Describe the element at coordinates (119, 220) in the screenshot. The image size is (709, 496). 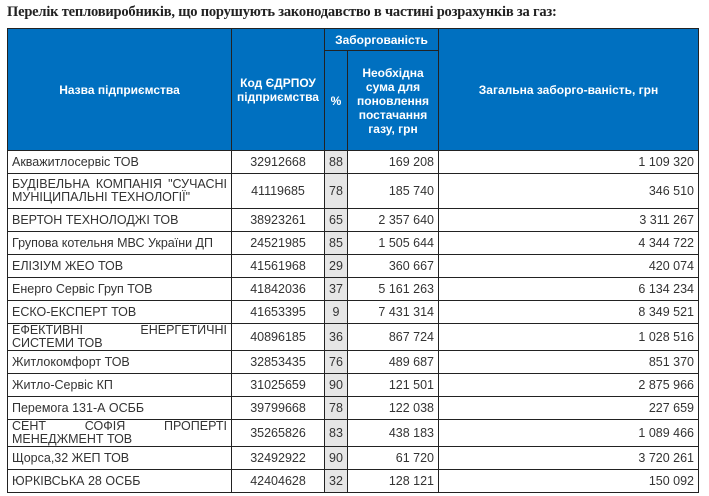
I see `company-name: ВЕРТОН ТЕХНОЛОДЖІ ТОВ` at that location.